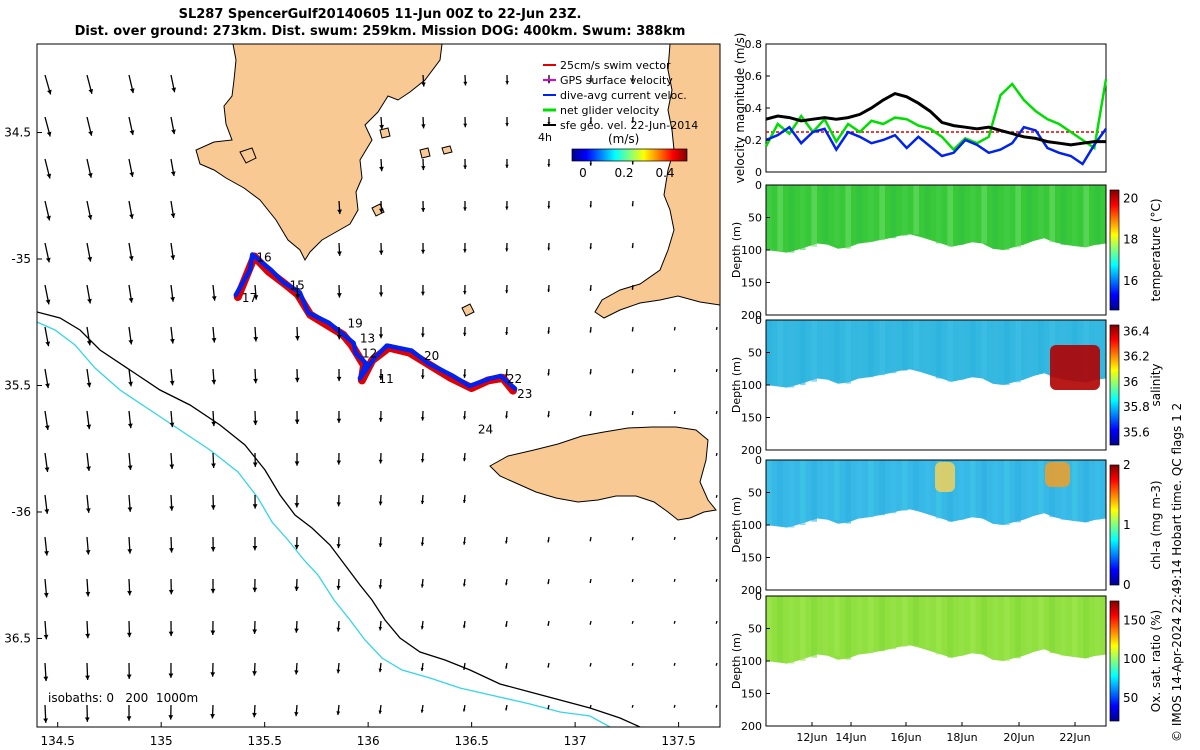  Describe the element at coordinates (754, 76) in the screenshot. I see `velocity-ytick-label: 0.6` at that location.